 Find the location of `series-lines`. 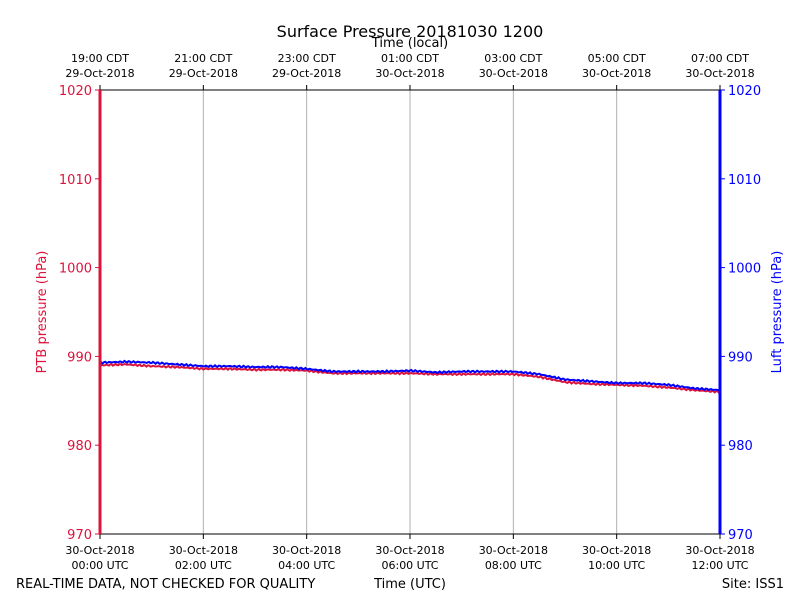

series-lines is located at coordinates (410, 376).